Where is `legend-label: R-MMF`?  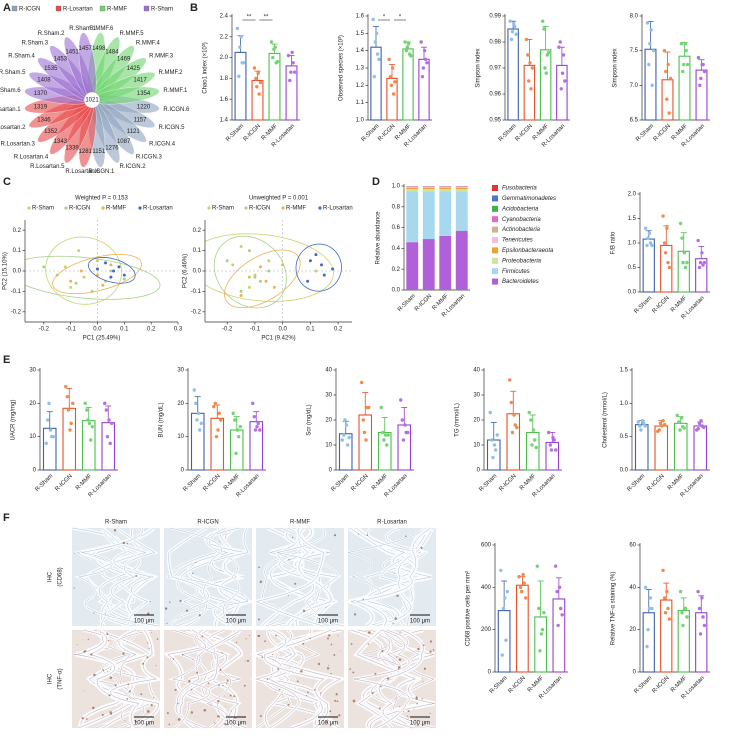 legend-label: R-MMF is located at coordinates (117, 9).